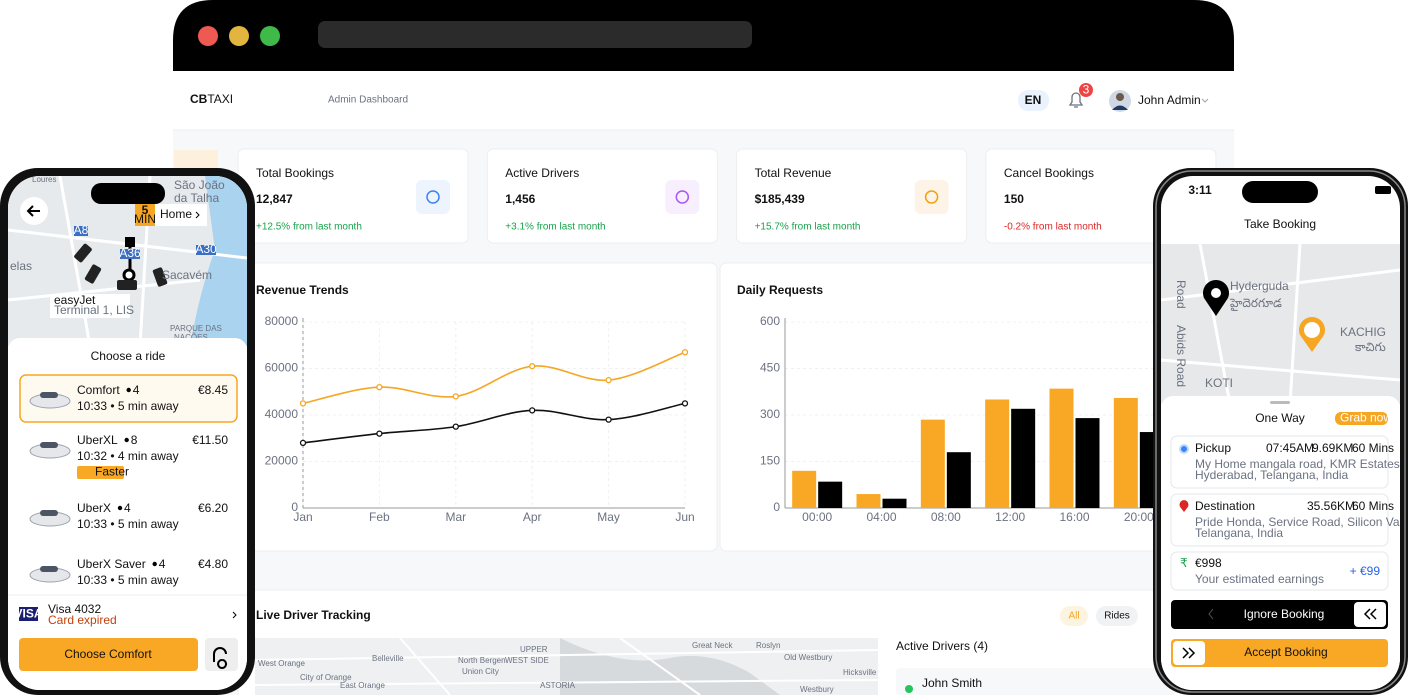 This screenshot has height=695, width=1408. What do you see at coordinates (1370, 614) in the screenshot?
I see `ignore-slider` at bounding box center [1370, 614].